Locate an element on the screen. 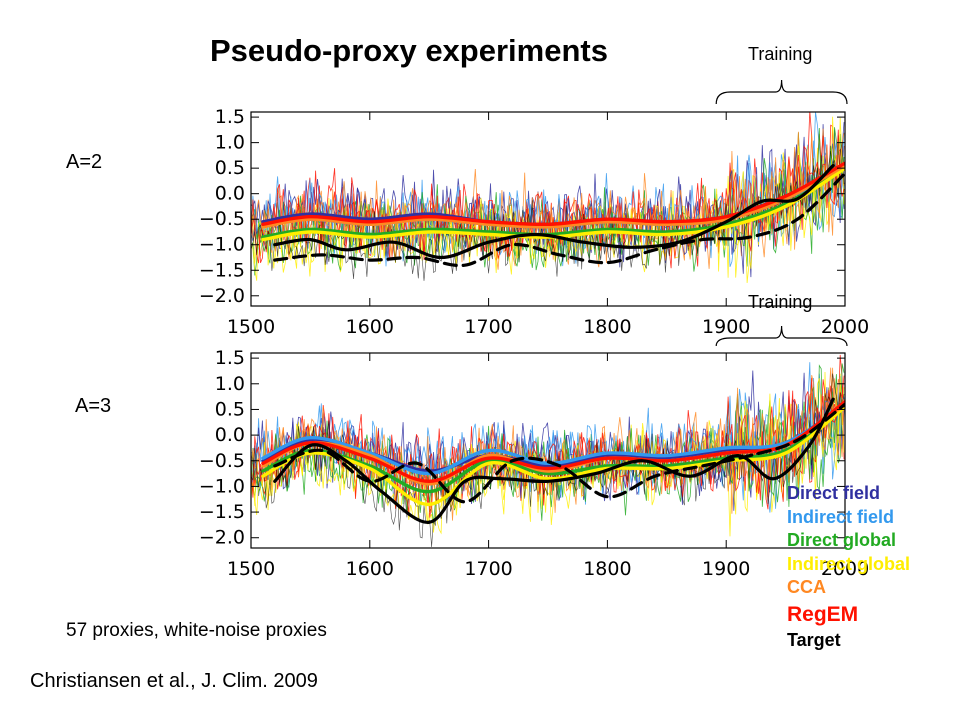 This screenshot has width=960, height=720. panel-label-a3: A=3 is located at coordinates (93, 406).